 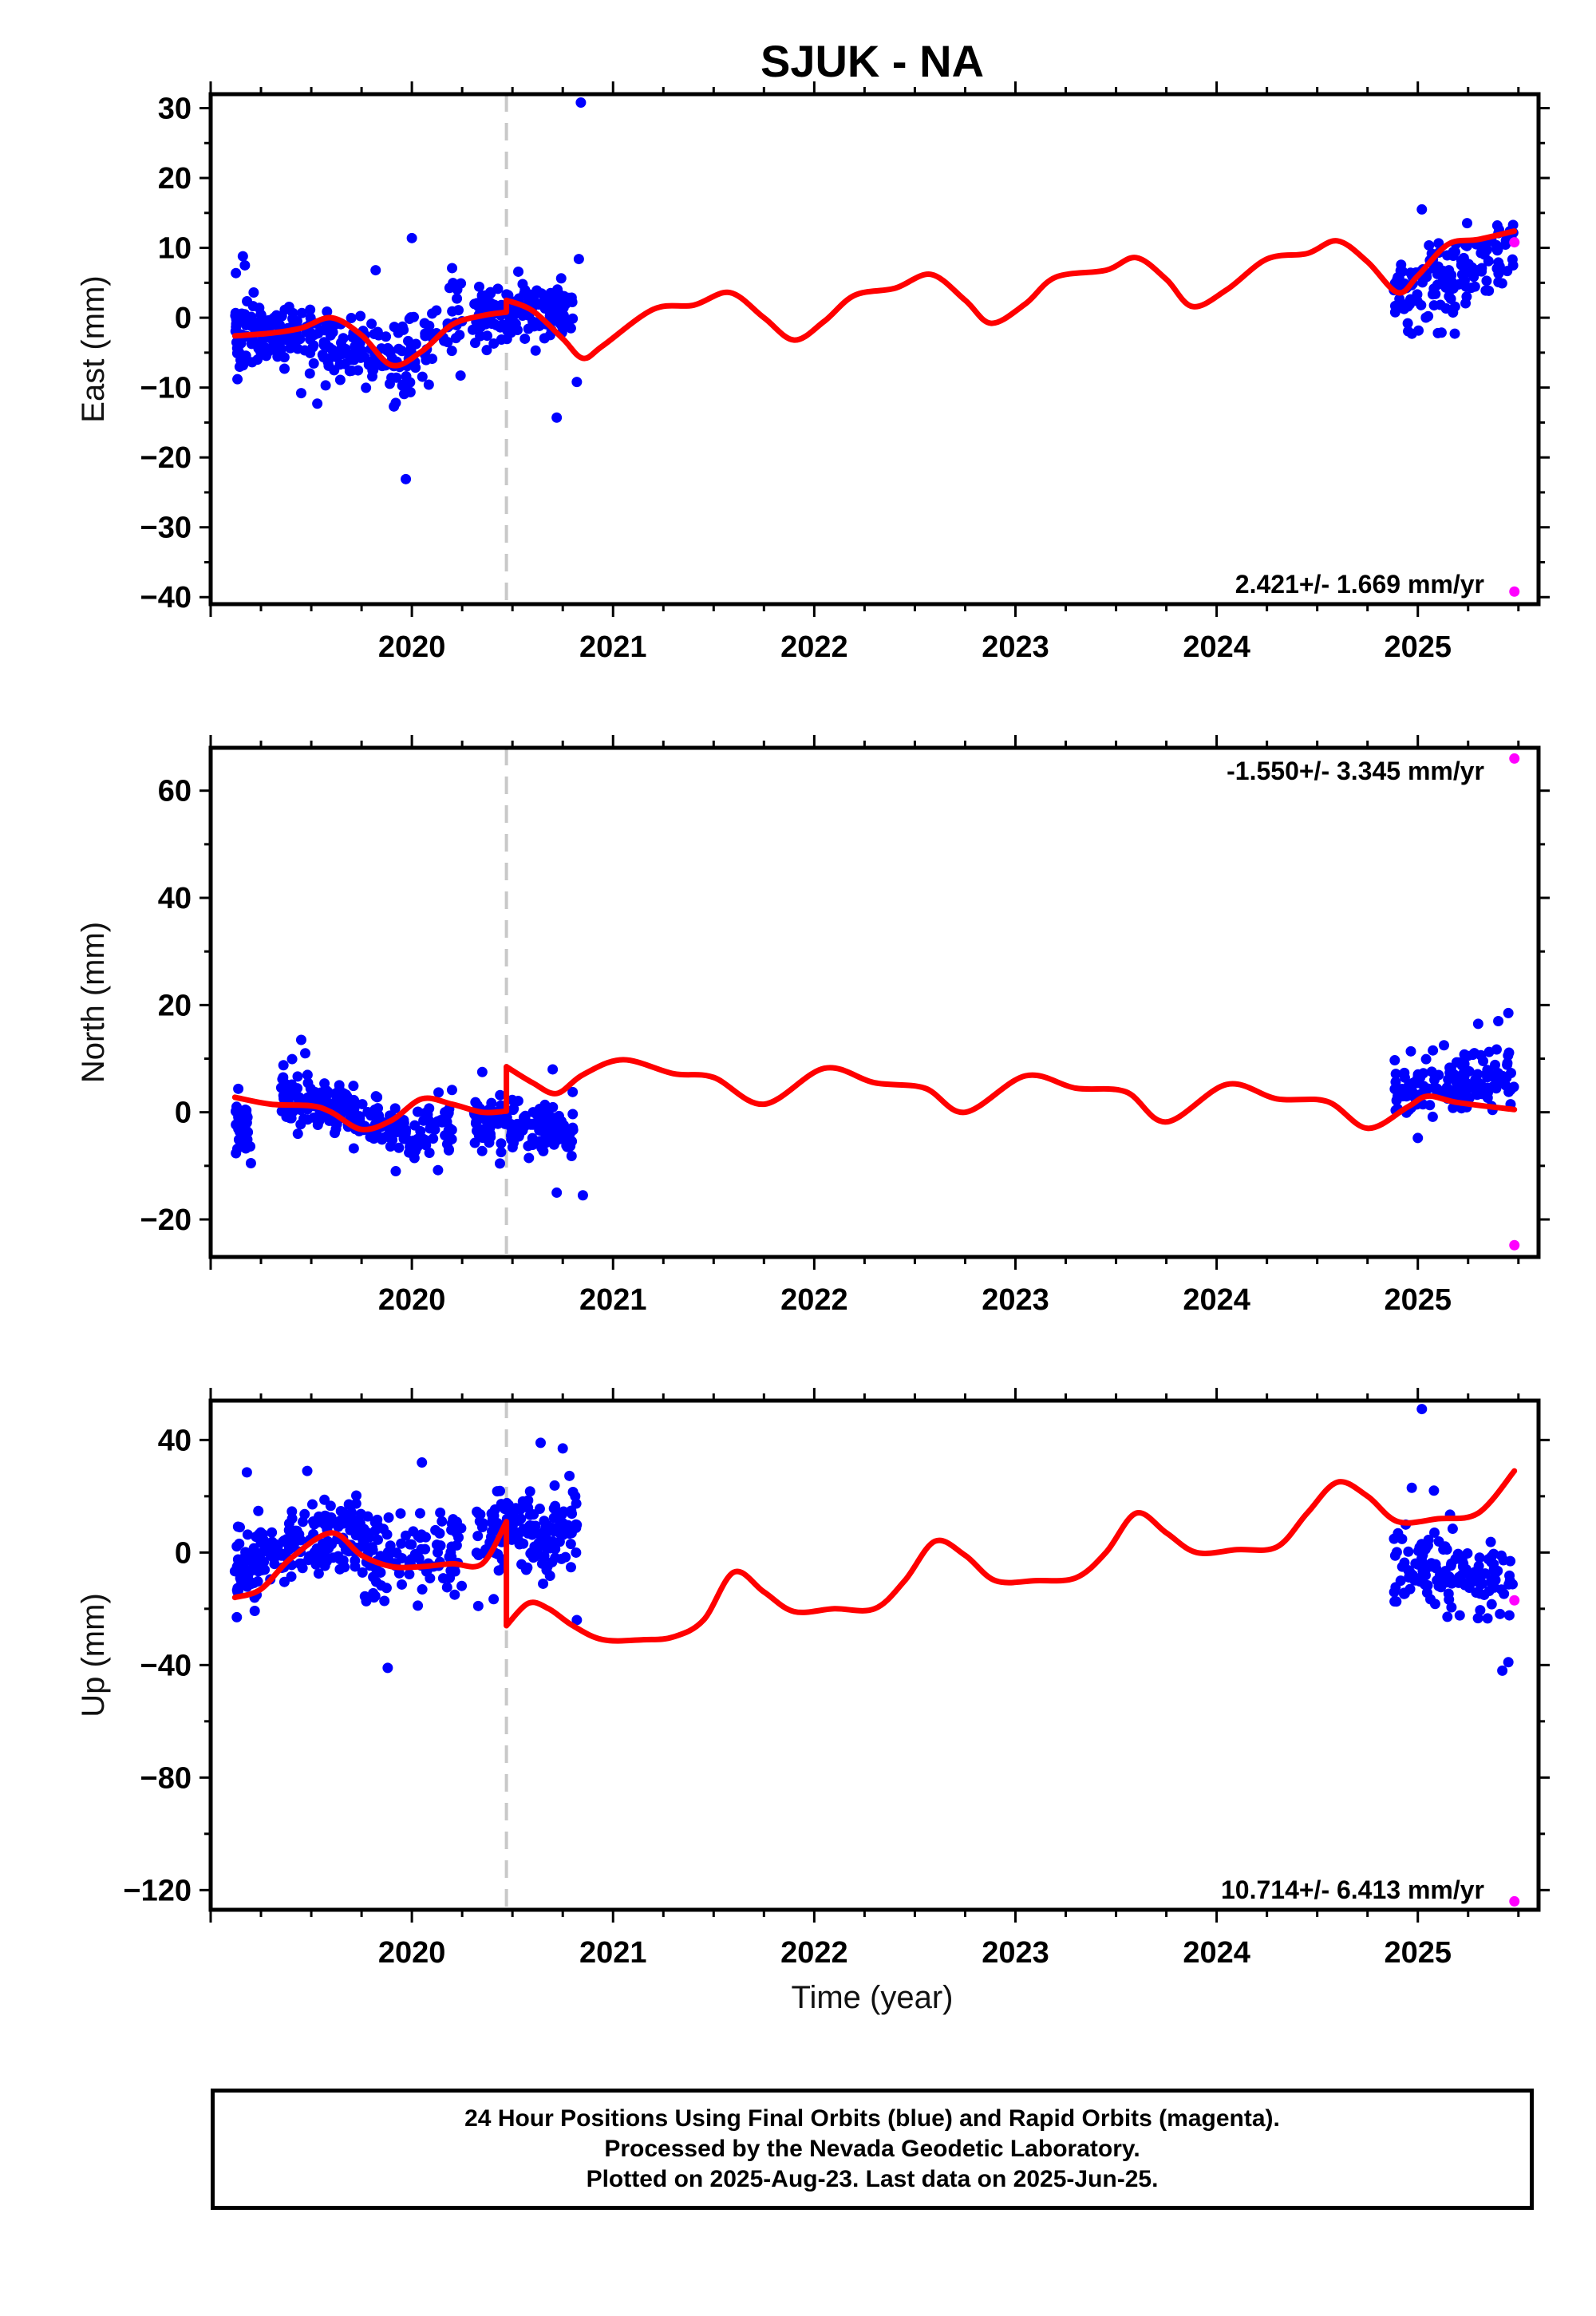 I want to click on x-axis-label: Time (year), so click(x=873, y=1997).